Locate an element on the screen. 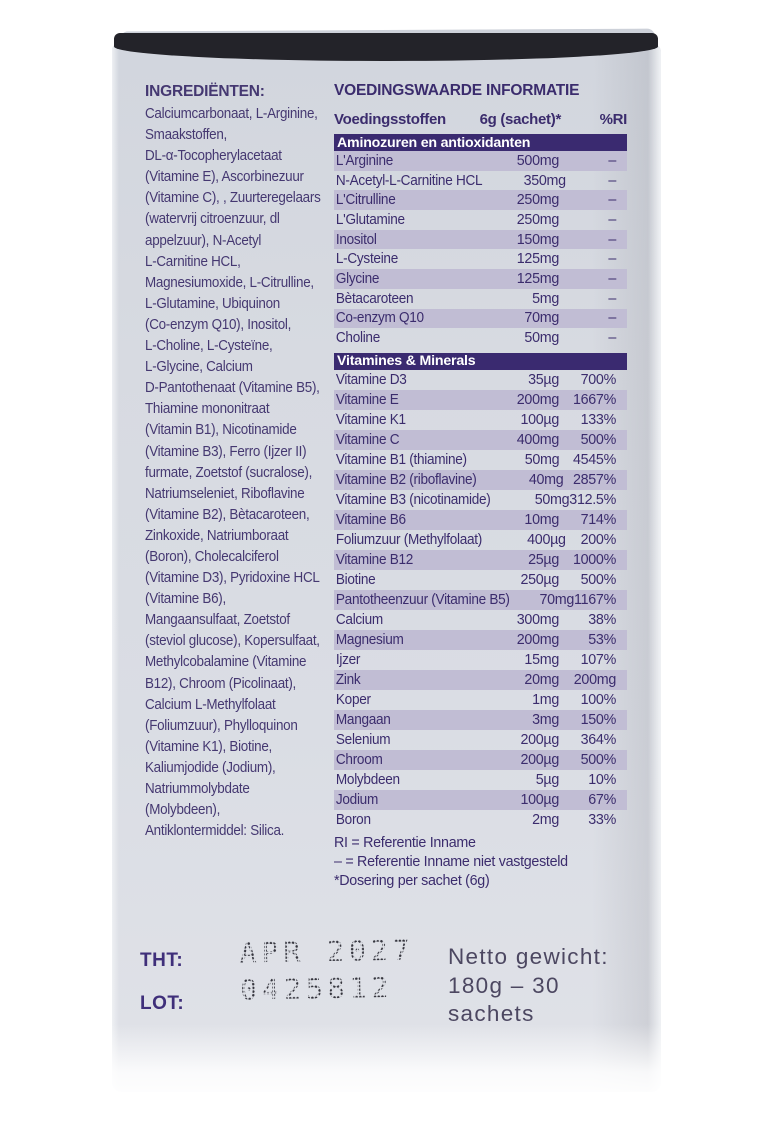 This screenshot has height=1125, width=768. nutrient-name: Ijzer is located at coordinates (348, 659).